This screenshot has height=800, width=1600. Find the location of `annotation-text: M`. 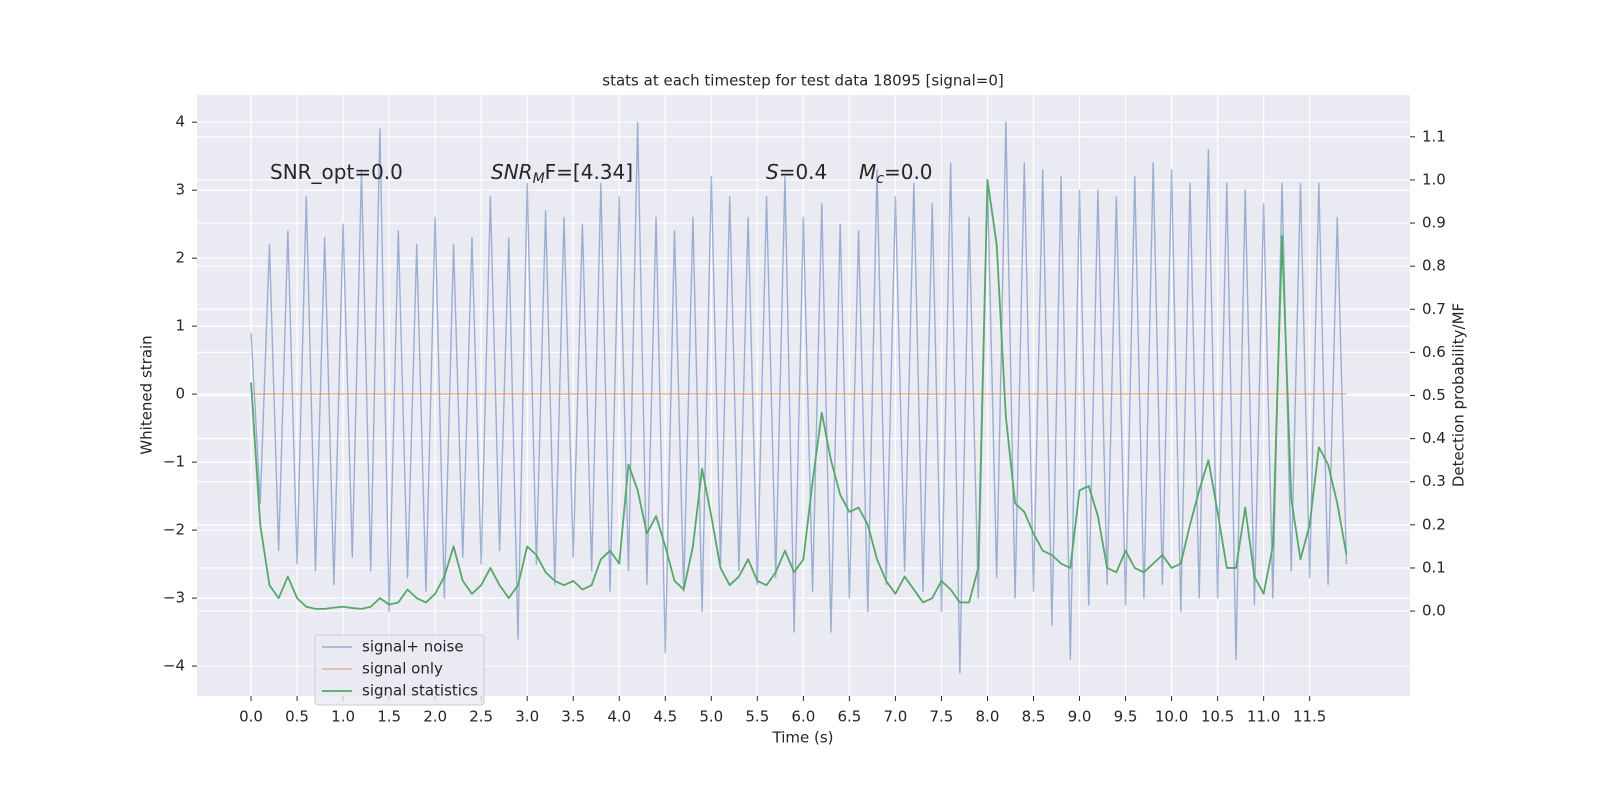

annotation-text: M is located at coordinates (867, 172).